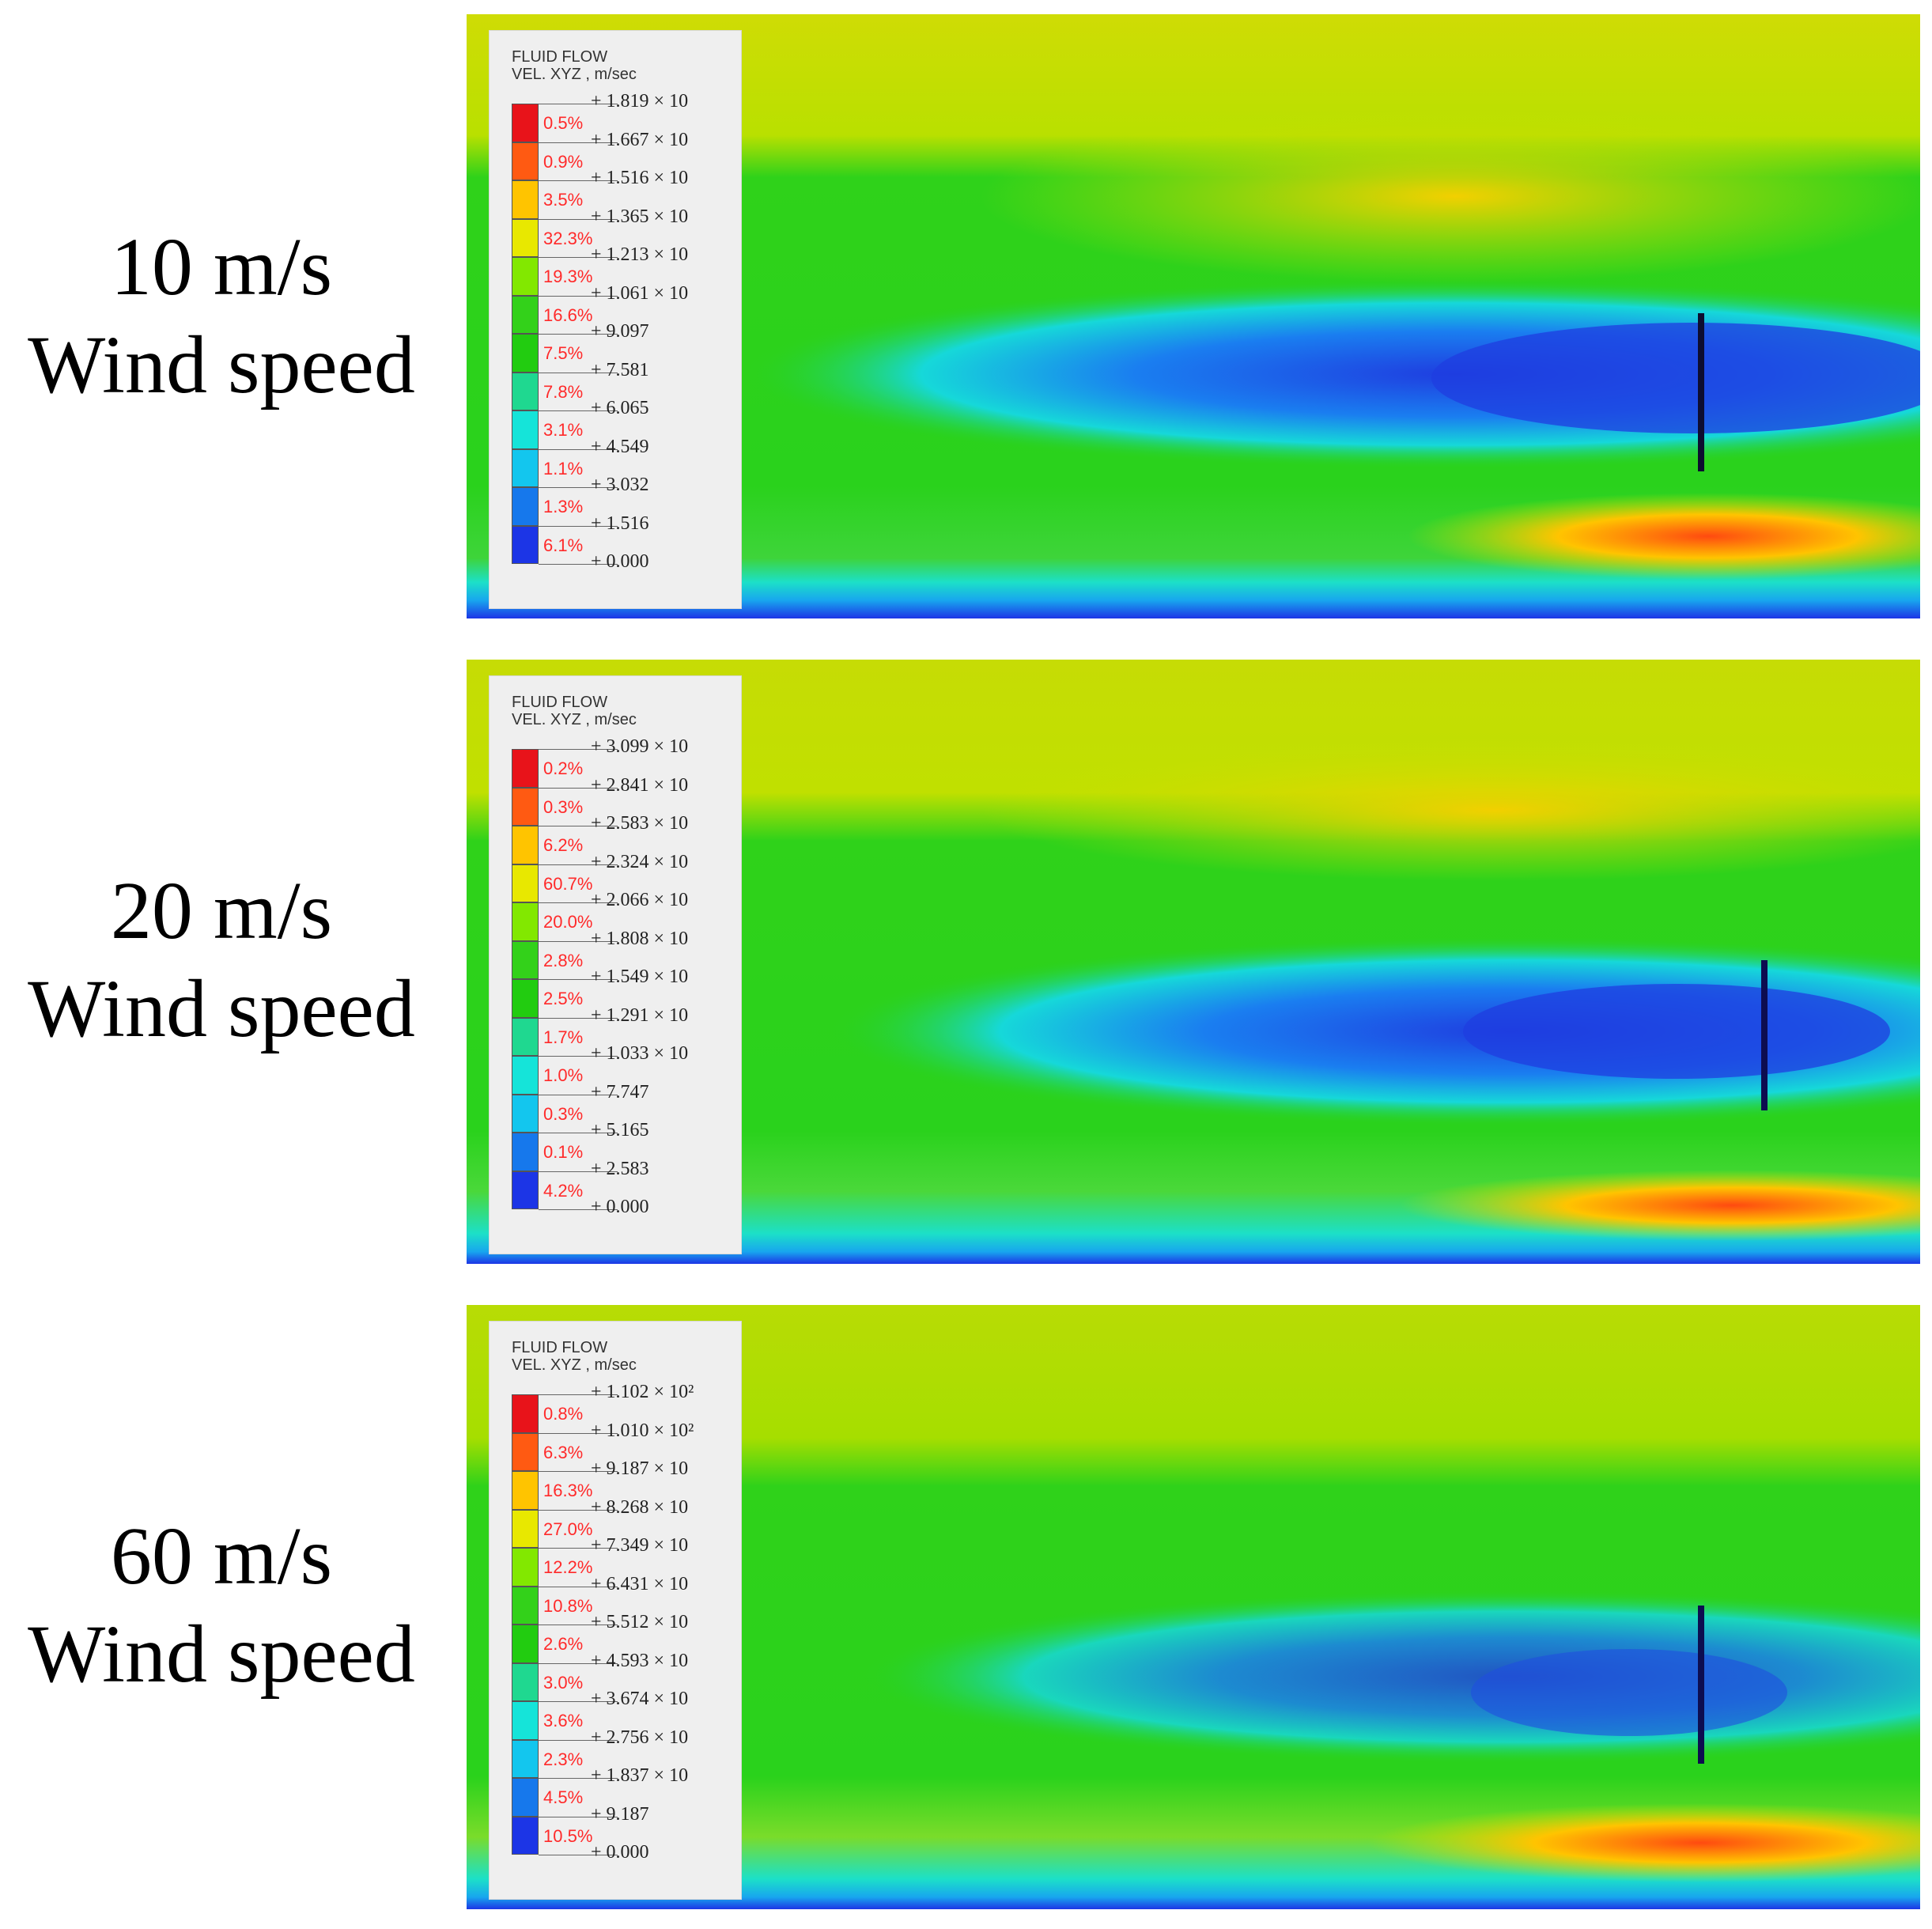 The height and width of the screenshot is (1929, 1932). What do you see at coordinates (642, 1392) in the screenshot?
I see `legend-tick-label: + 1.102 × 10²` at bounding box center [642, 1392].